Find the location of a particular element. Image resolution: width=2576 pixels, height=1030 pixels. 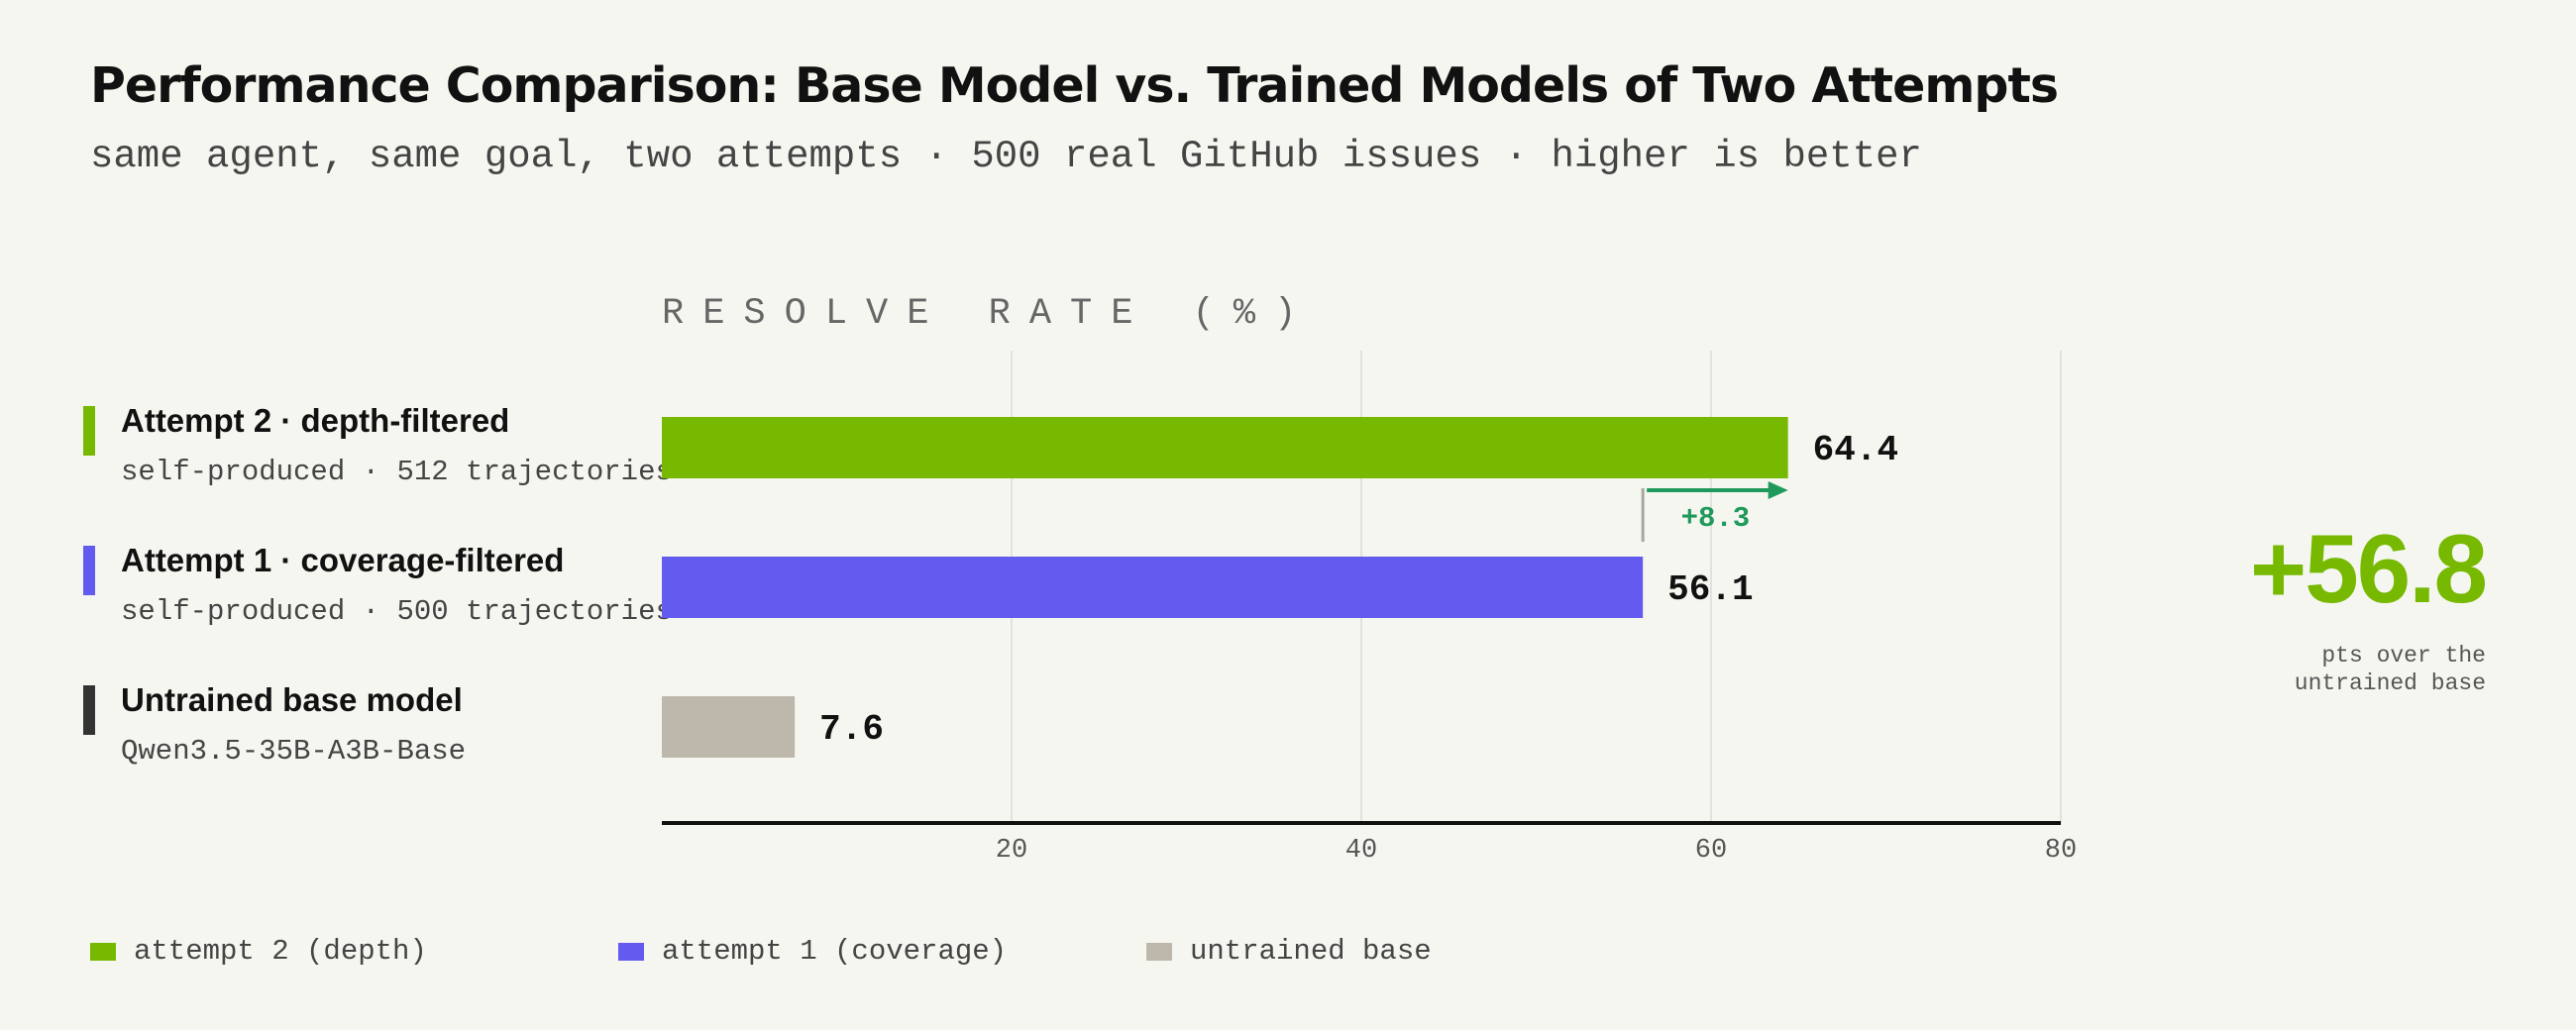

row-accent-base is located at coordinates (89, 710).